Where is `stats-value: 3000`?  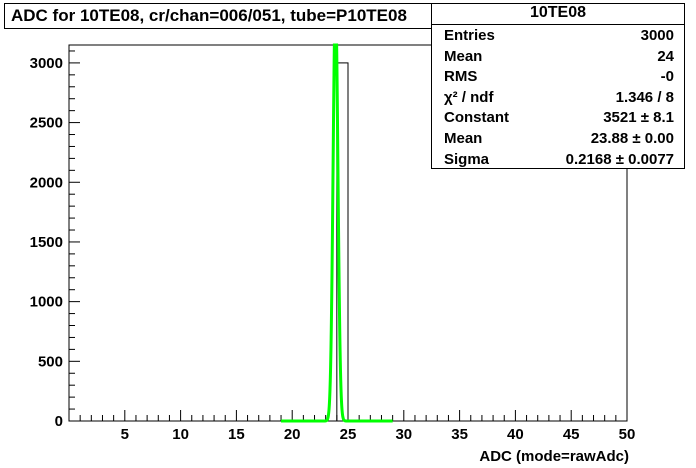 stats-value: 3000 is located at coordinates (657, 35).